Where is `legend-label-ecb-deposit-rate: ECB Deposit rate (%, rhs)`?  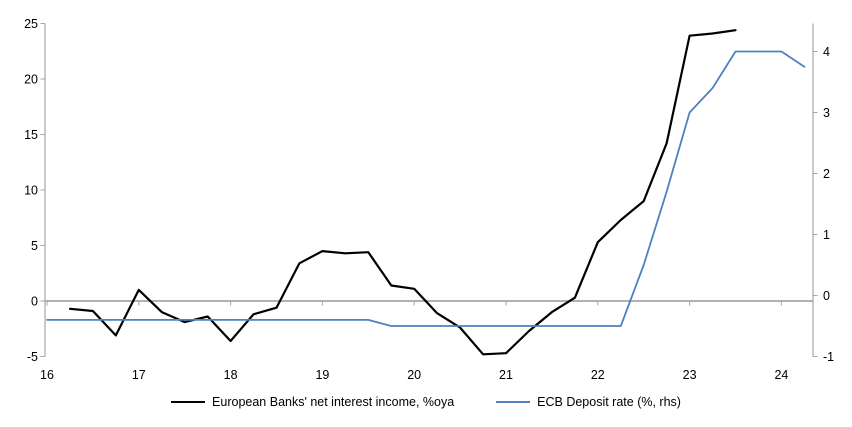
legend-label-ecb-deposit-rate: ECB Deposit rate (%, rhs) is located at coordinates (609, 402).